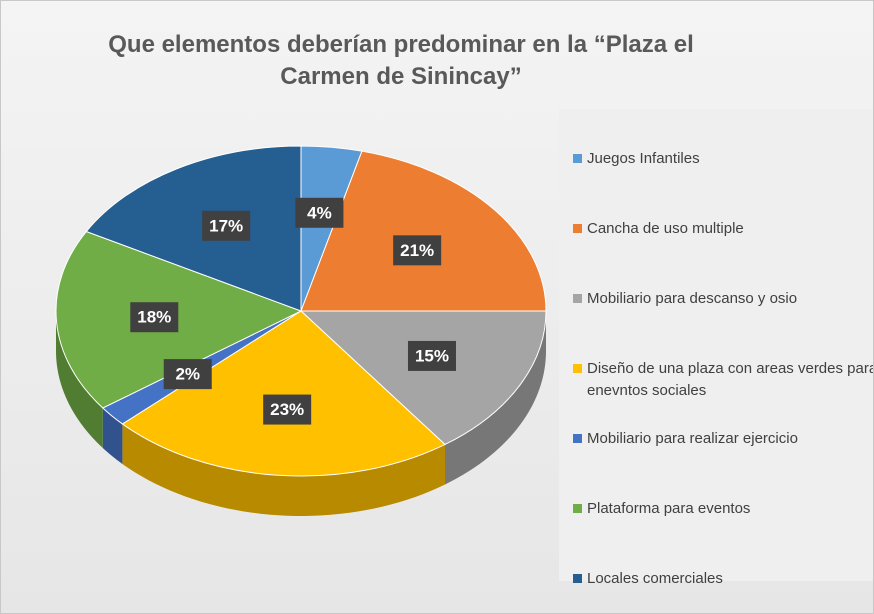 This screenshot has height=614, width=874. I want to click on legend-label: Plataforma para eventos, so click(669, 508).